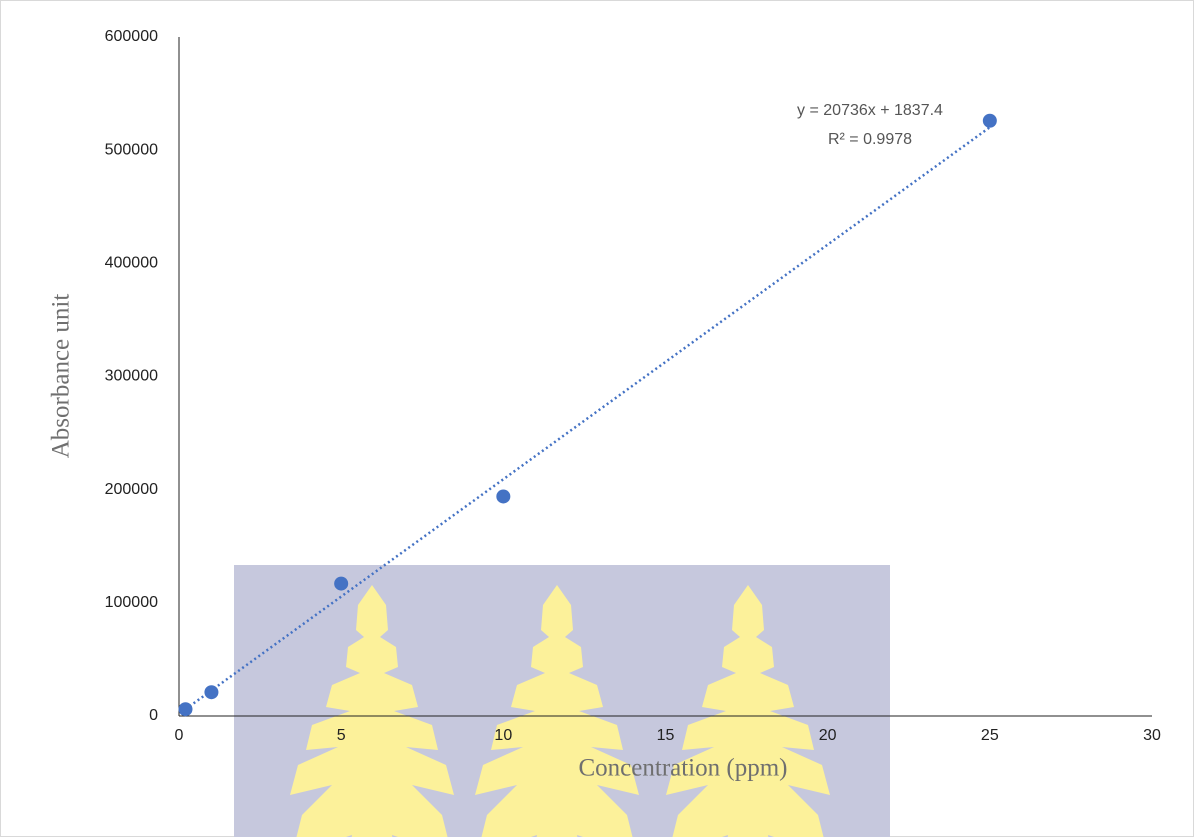  What do you see at coordinates (341, 735) in the screenshot?
I see `x-tick-label: 5` at bounding box center [341, 735].